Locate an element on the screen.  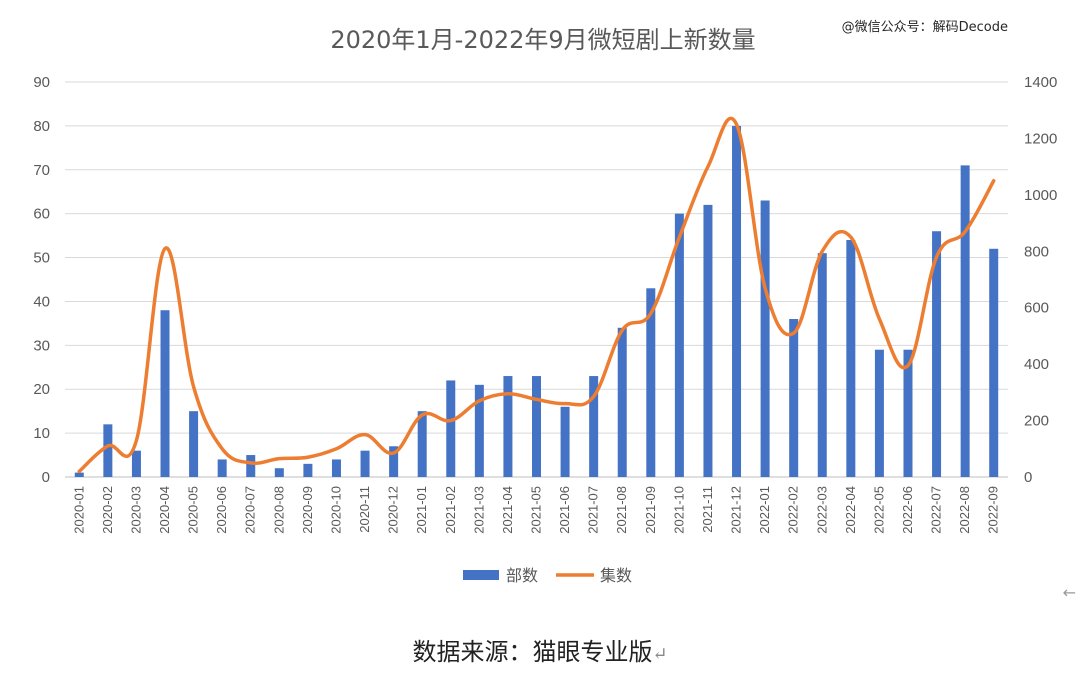
x-tick-label: 2022-01 is located at coordinates (764, 510).